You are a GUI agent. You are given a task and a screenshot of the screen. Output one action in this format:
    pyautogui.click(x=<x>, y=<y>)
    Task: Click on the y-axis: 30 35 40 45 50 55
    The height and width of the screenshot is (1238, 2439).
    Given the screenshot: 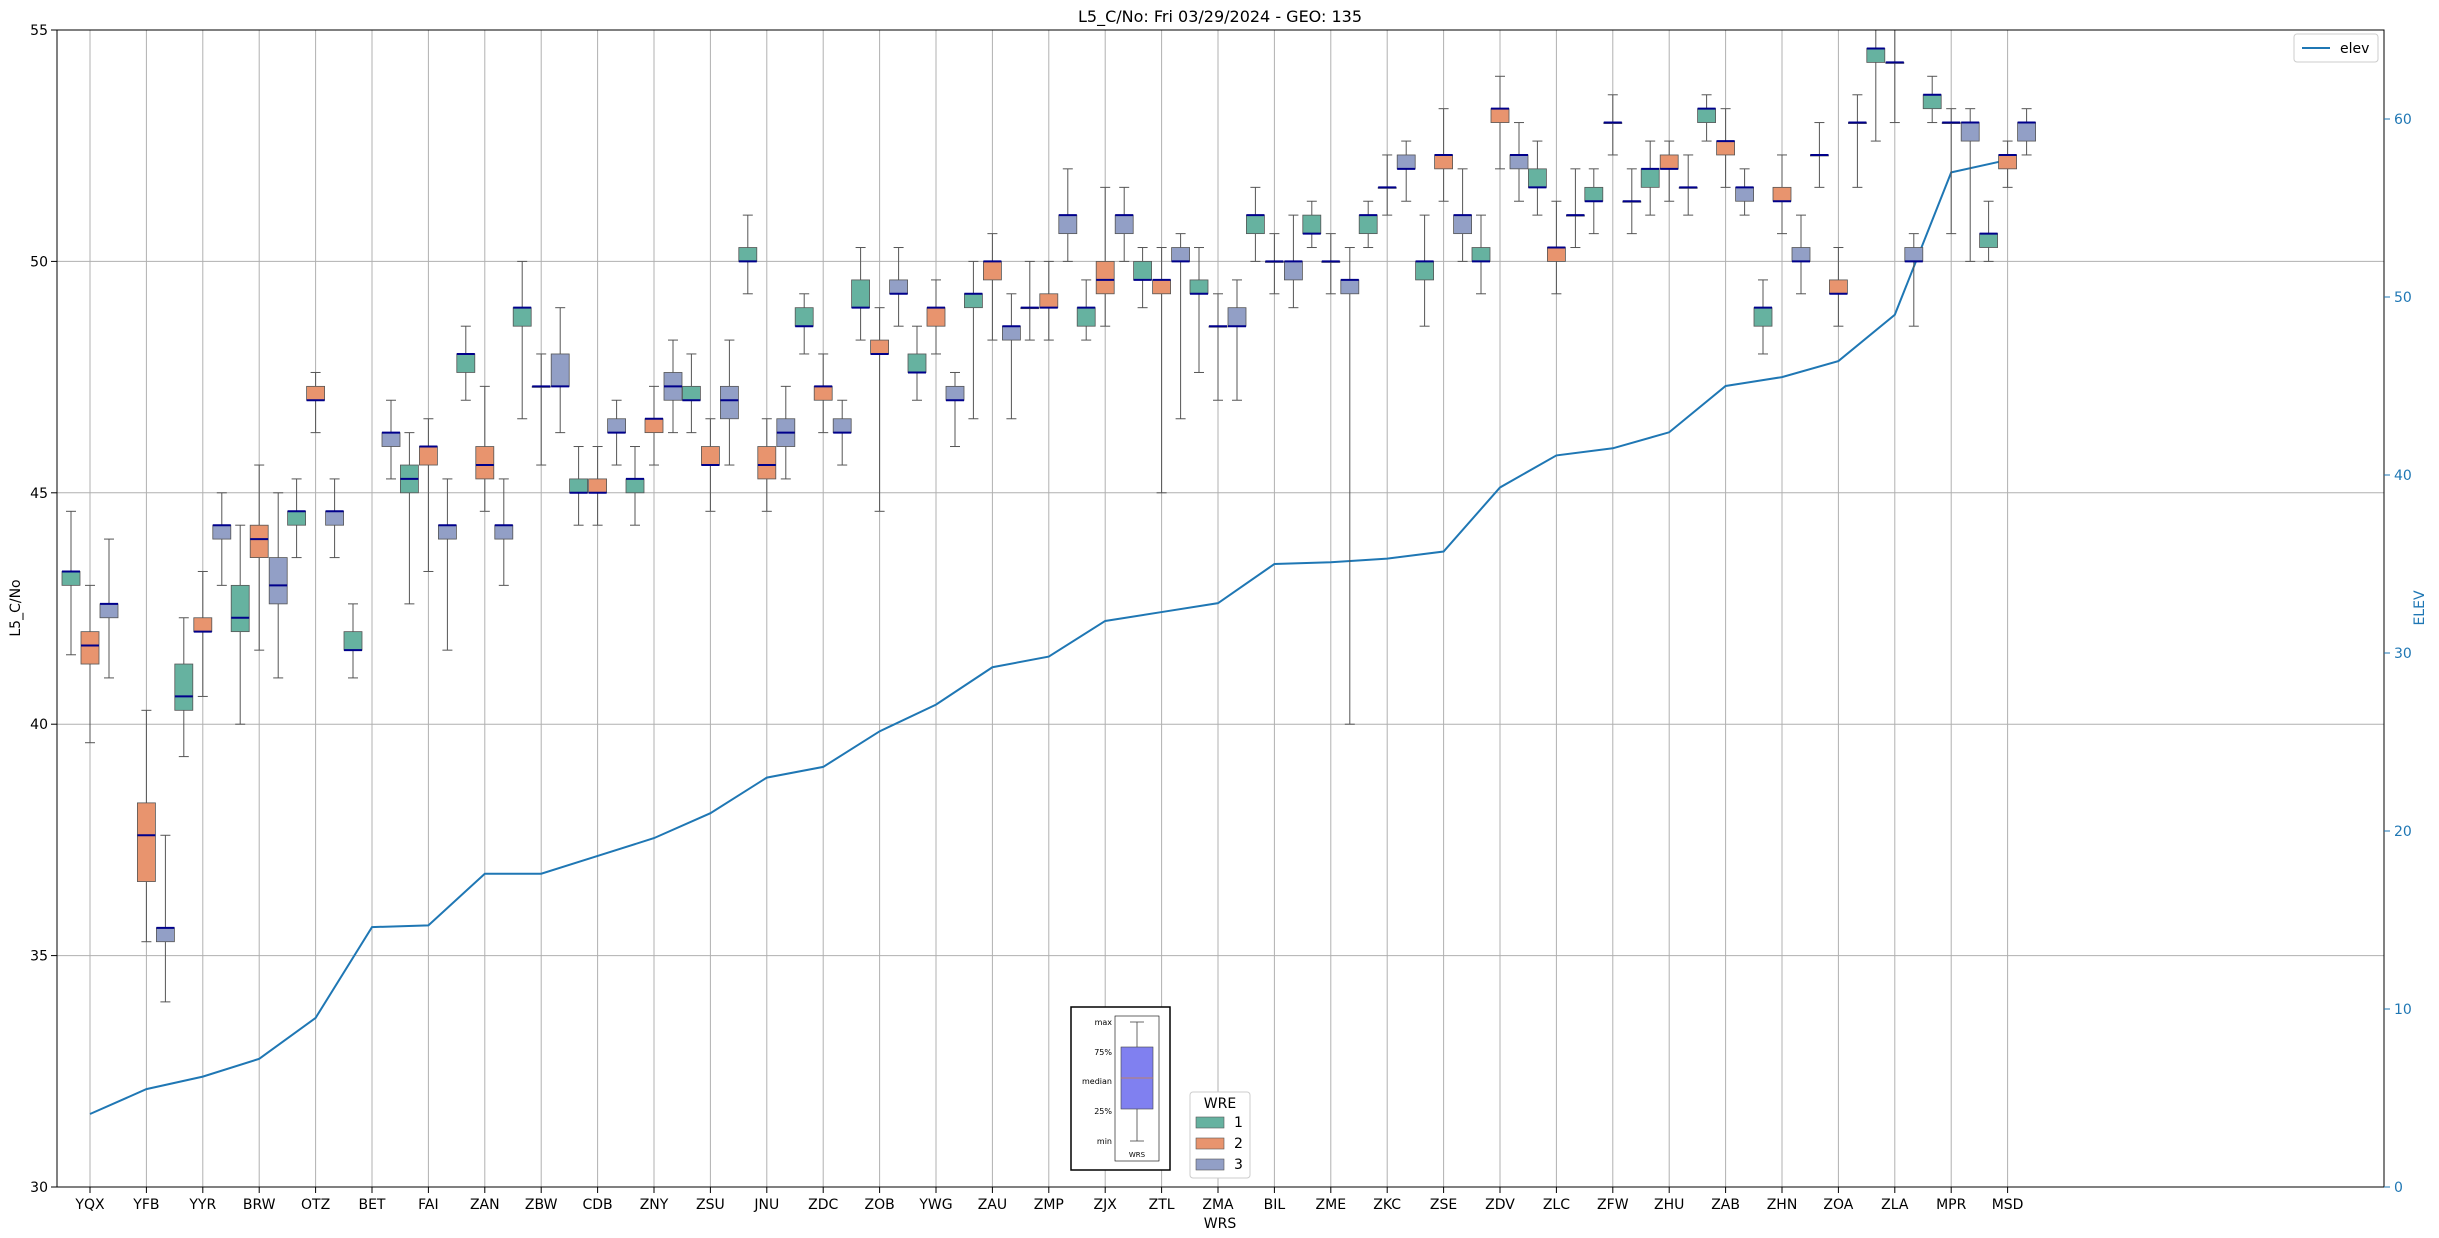 What is the action you would take?
    pyautogui.click(x=43, y=609)
    